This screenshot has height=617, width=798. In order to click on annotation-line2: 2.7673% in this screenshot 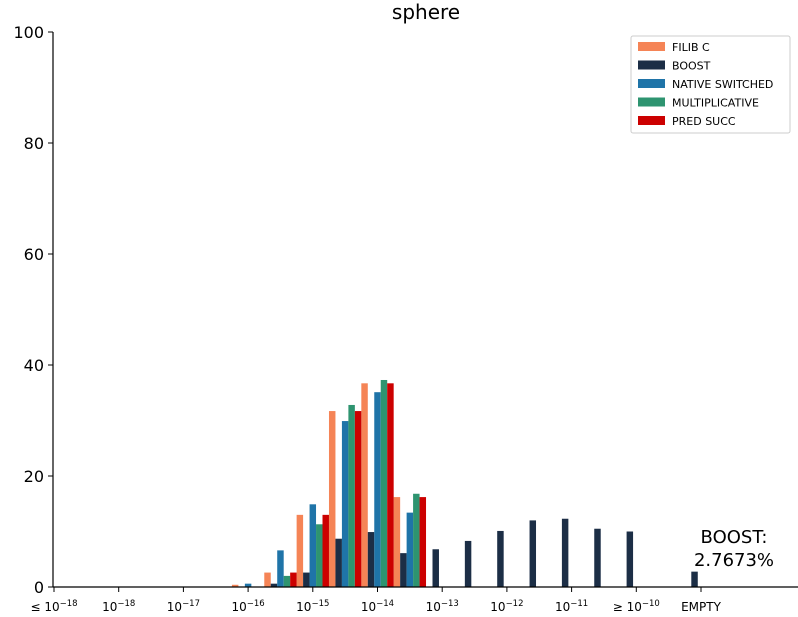, I will do `click(734, 560)`.